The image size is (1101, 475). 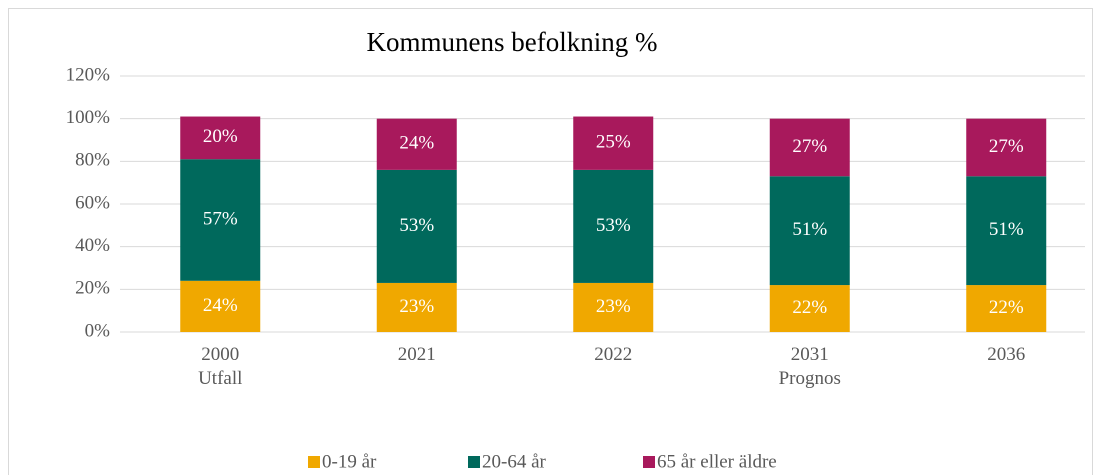 I want to click on legend-label: 0-19 år, so click(x=349, y=461).